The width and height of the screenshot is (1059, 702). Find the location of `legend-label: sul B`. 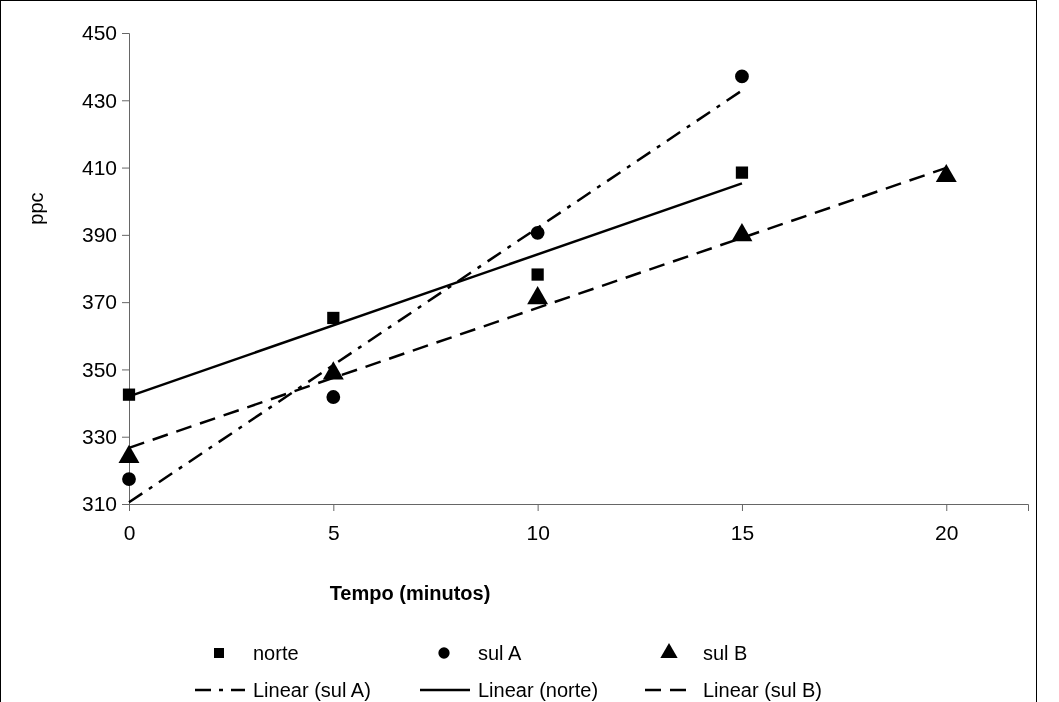

legend-label: sul B is located at coordinates (725, 653).